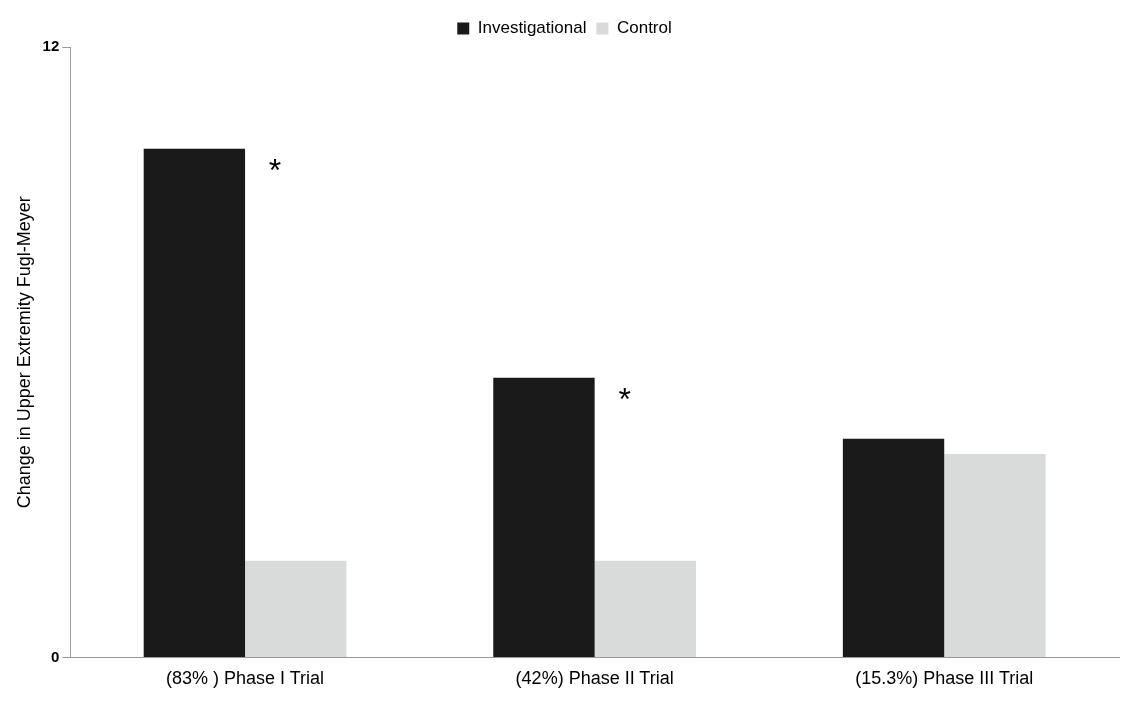 The width and height of the screenshot is (1134, 703). I want to click on x-tick-label: (83% ) Phase I Trial, so click(245, 678).